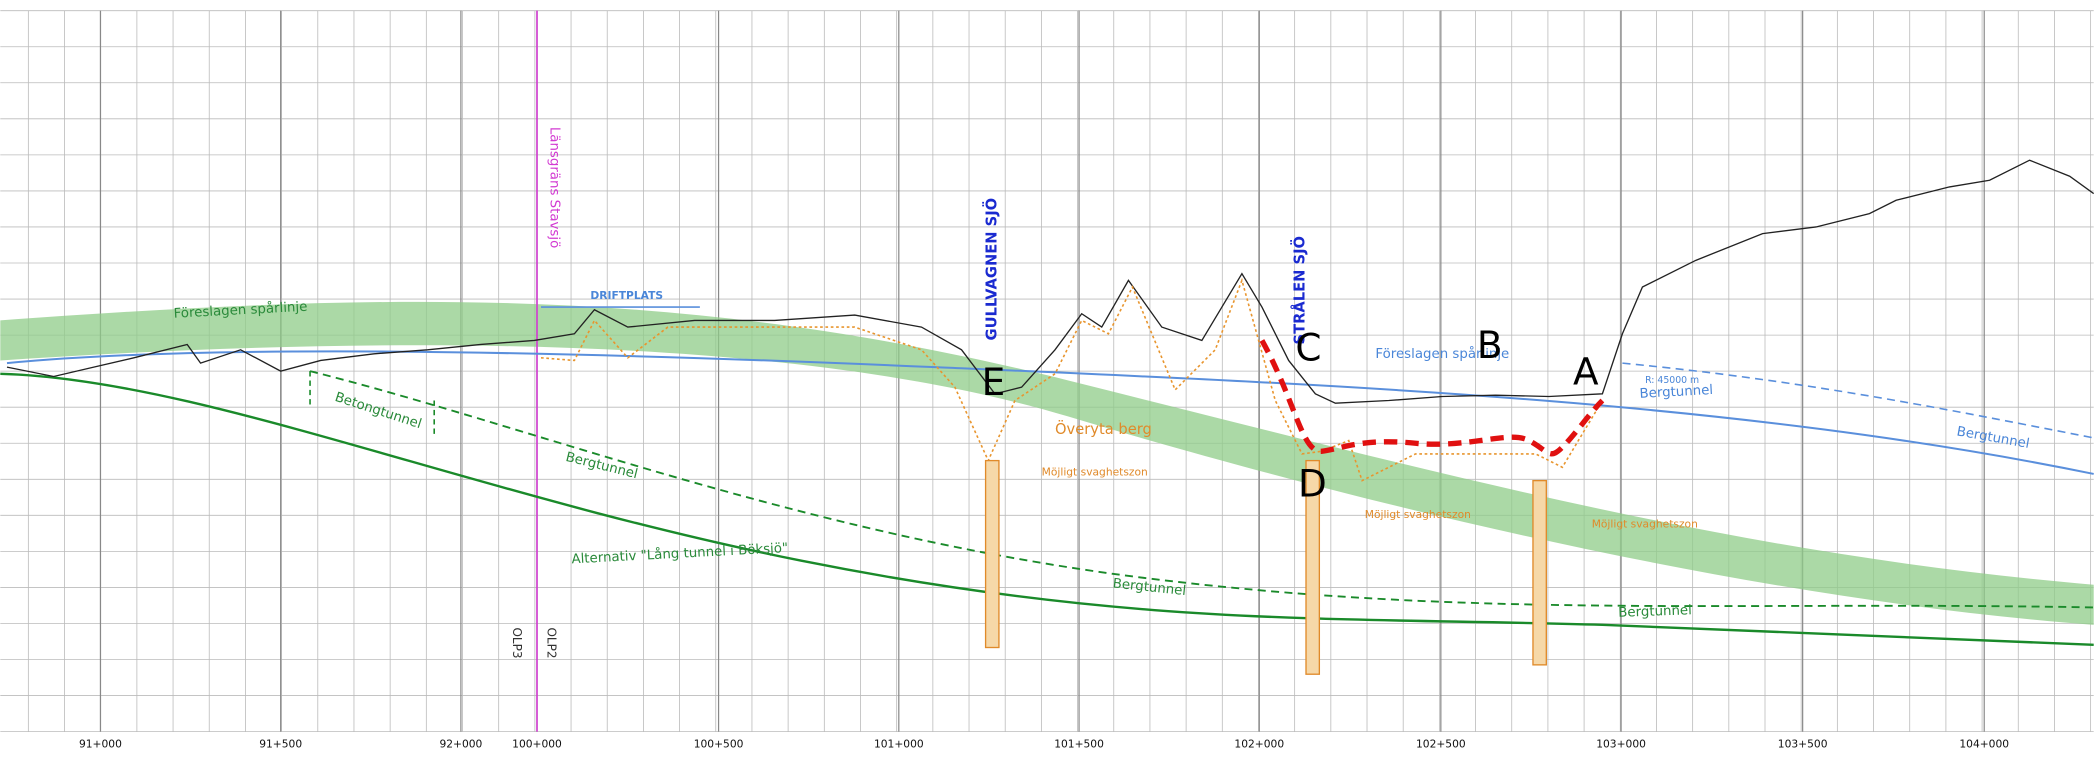  What do you see at coordinates (100, 744) in the screenshot?
I see `chainage-label: 91+000` at bounding box center [100, 744].